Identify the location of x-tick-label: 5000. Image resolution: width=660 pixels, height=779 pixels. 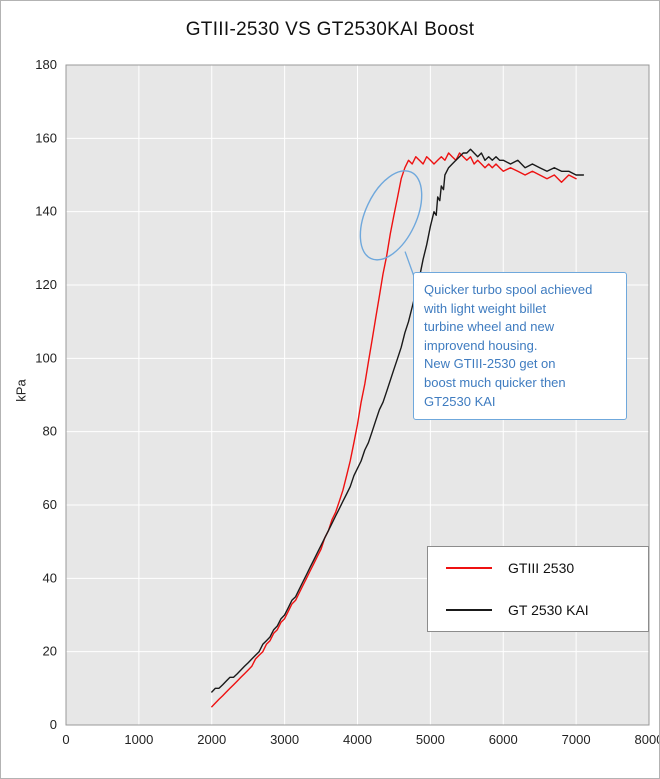
(430, 739).